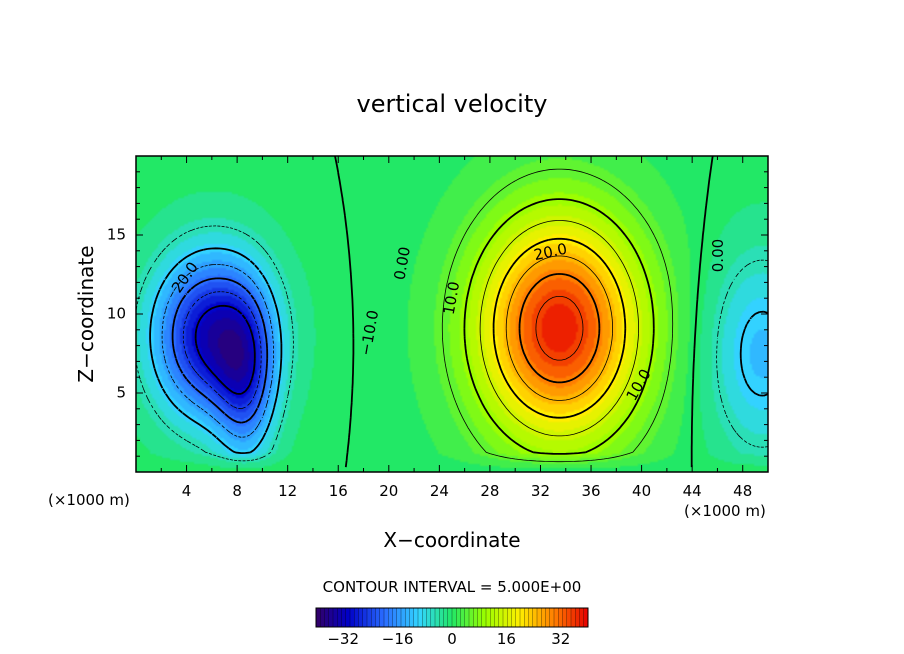 Image resolution: width=904 pixels, height=654 pixels. What do you see at coordinates (398, 639) in the screenshot?
I see `colorbar-tick-label: −16` at bounding box center [398, 639].